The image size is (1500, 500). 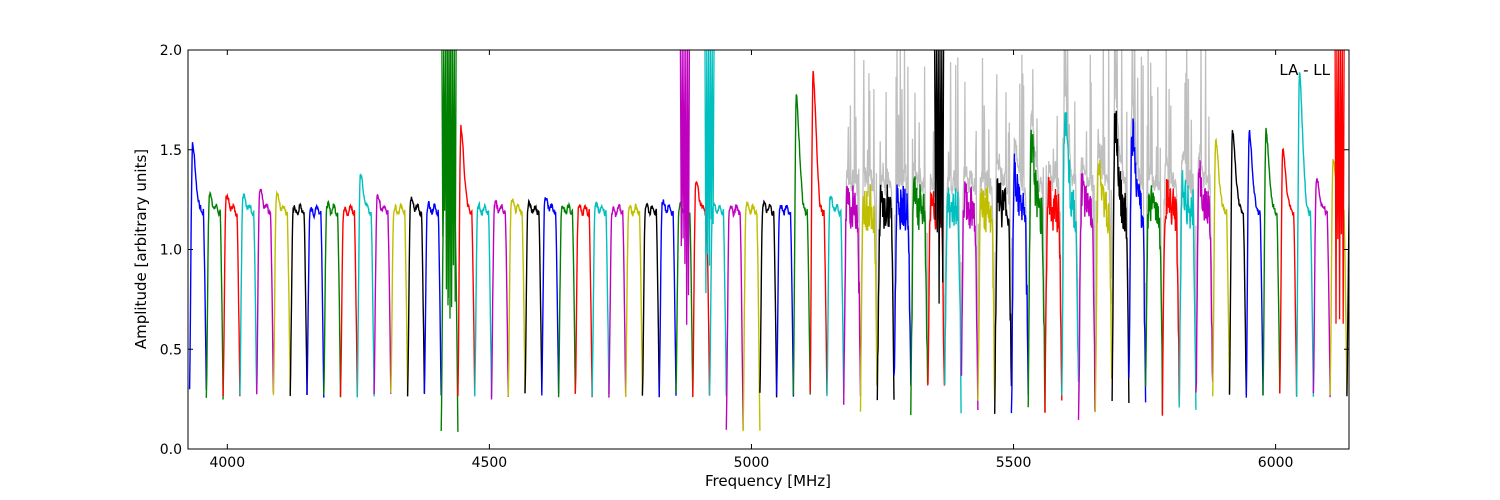 What do you see at coordinates (752, 463) in the screenshot?
I see `x-tick-label: 5000` at bounding box center [752, 463].